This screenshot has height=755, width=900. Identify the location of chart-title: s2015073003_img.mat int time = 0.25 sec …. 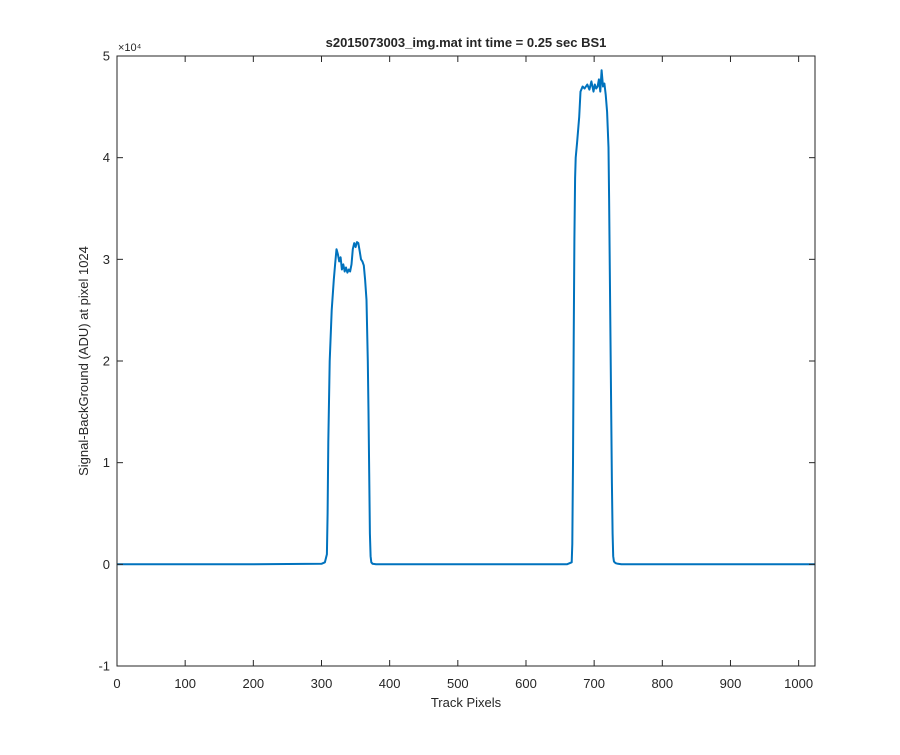
(466, 42).